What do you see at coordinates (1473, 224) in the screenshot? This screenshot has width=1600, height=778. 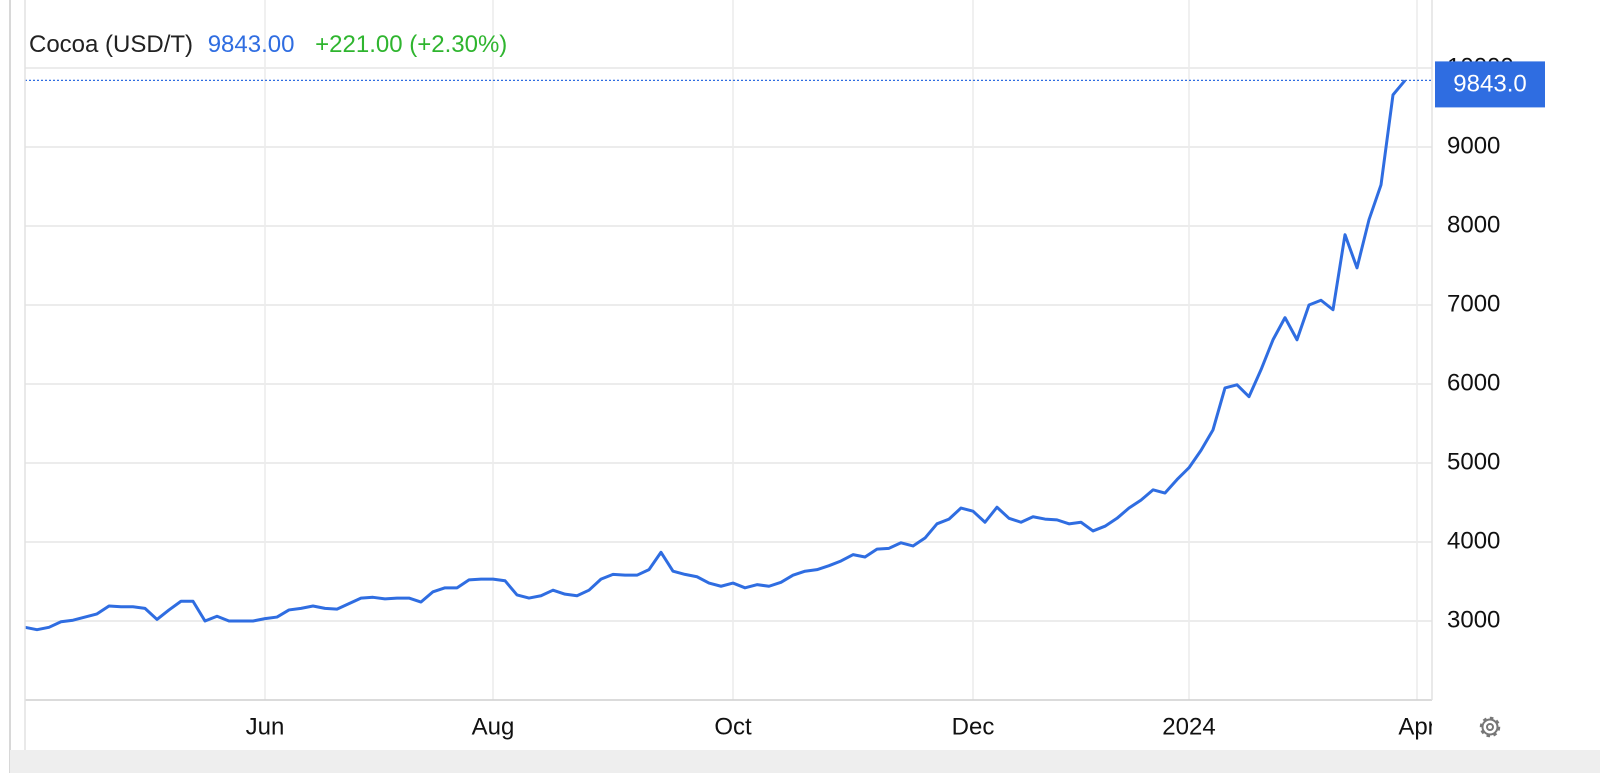 I see `y-tick-label: 8000` at bounding box center [1473, 224].